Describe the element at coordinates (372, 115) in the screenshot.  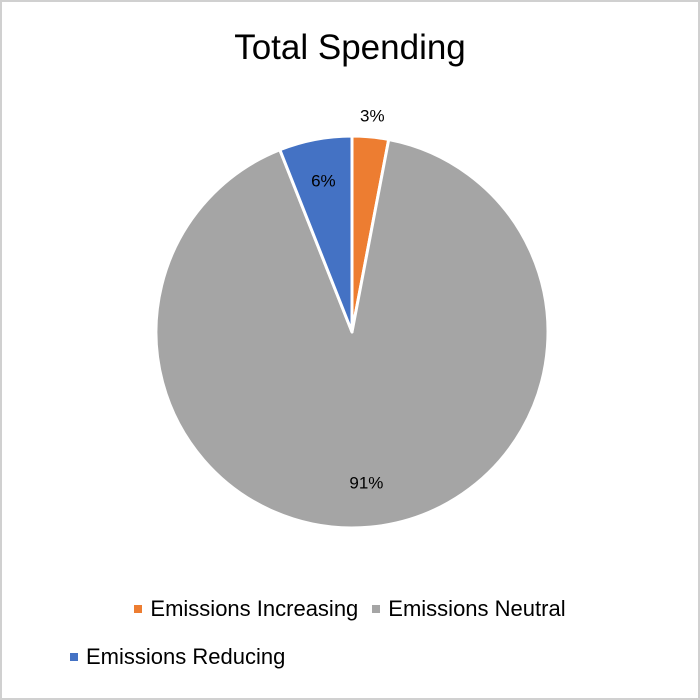
I see `data-label-emissions-increasing: 3%` at that location.